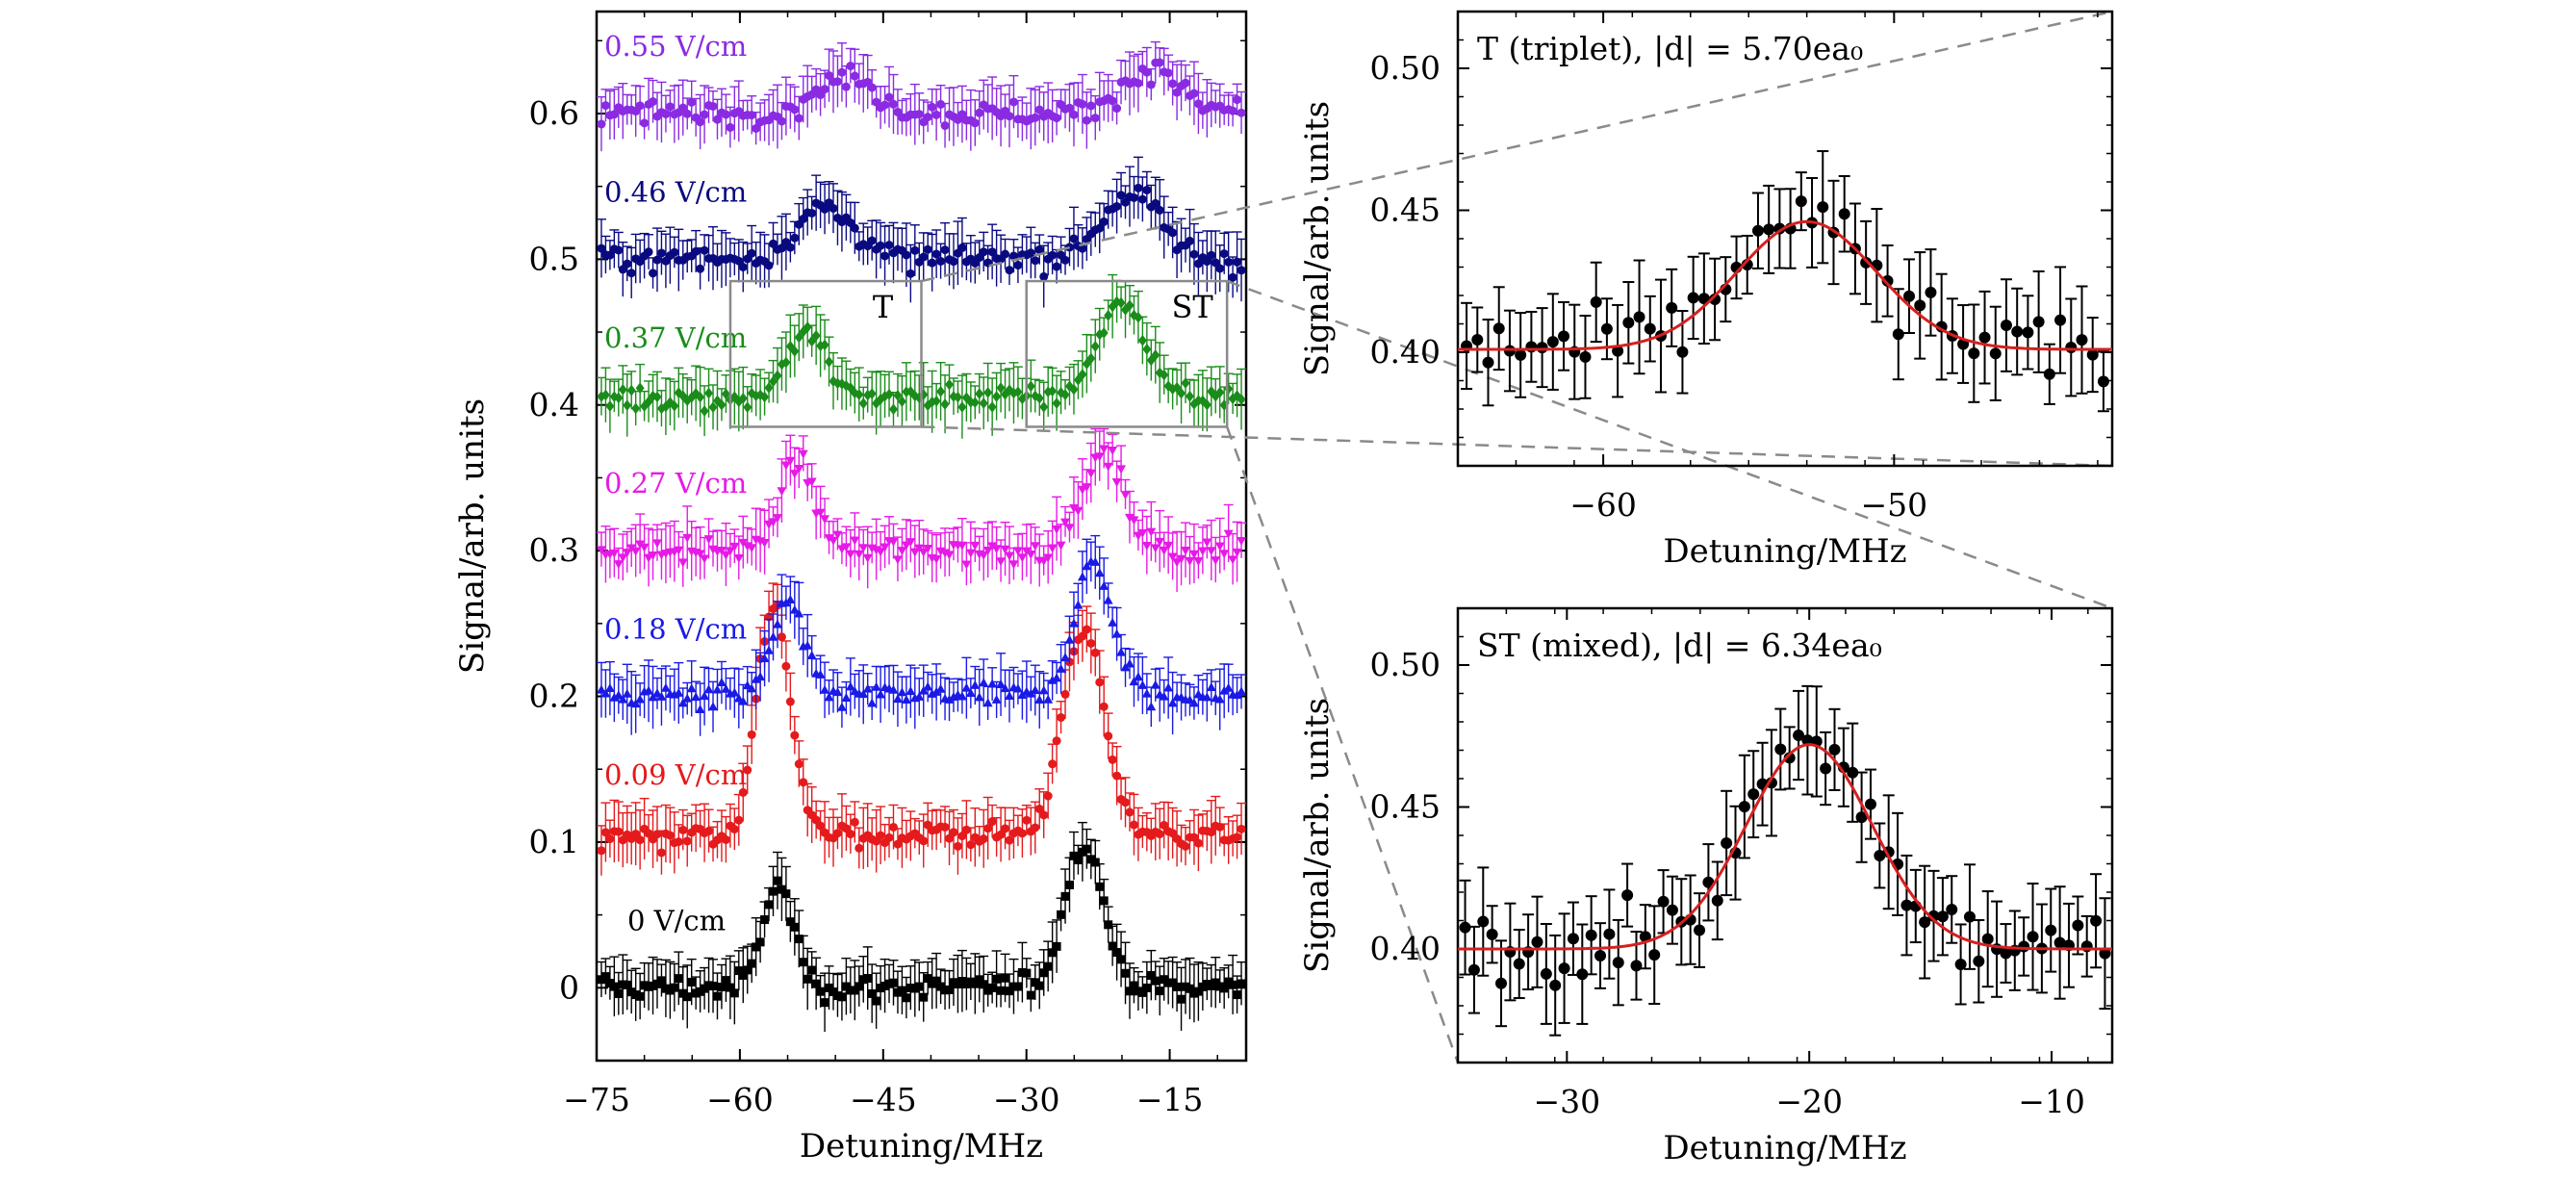 Image resolution: width=2576 pixels, height=1179 pixels. What do you see at coordinates (569, 987) in the screenshot?
I see `y-tick-label: 0` at bounding box center [569, 987].